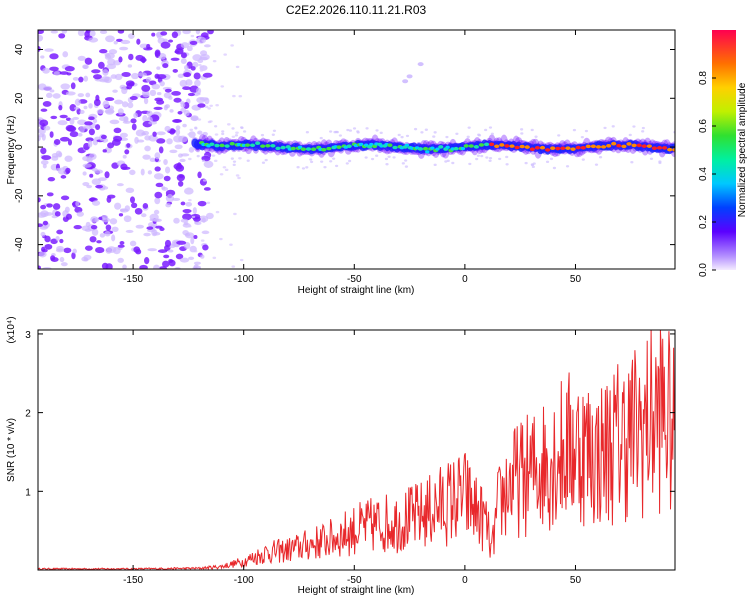 Image resolution: width=750 pixels, height=600 pixels. Describe the element at coordinates (28, 492) in the screenshot. I see `y-tick-label: 1` at that location.